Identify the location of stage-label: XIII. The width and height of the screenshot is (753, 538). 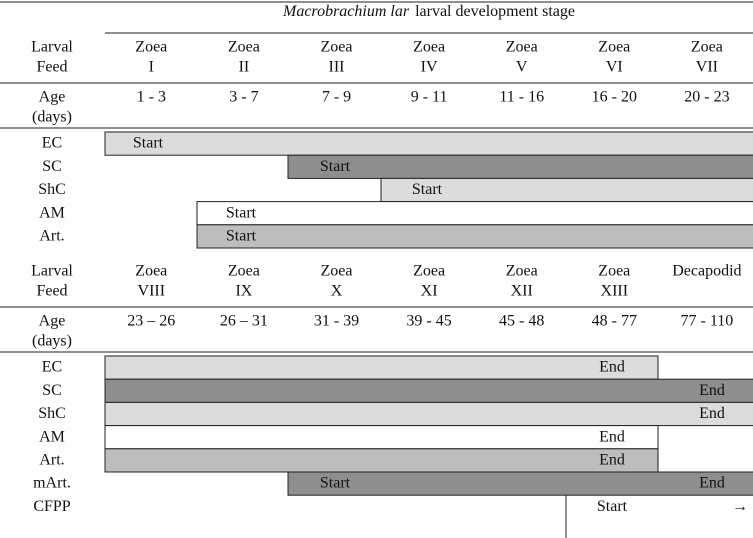
(615, 291).